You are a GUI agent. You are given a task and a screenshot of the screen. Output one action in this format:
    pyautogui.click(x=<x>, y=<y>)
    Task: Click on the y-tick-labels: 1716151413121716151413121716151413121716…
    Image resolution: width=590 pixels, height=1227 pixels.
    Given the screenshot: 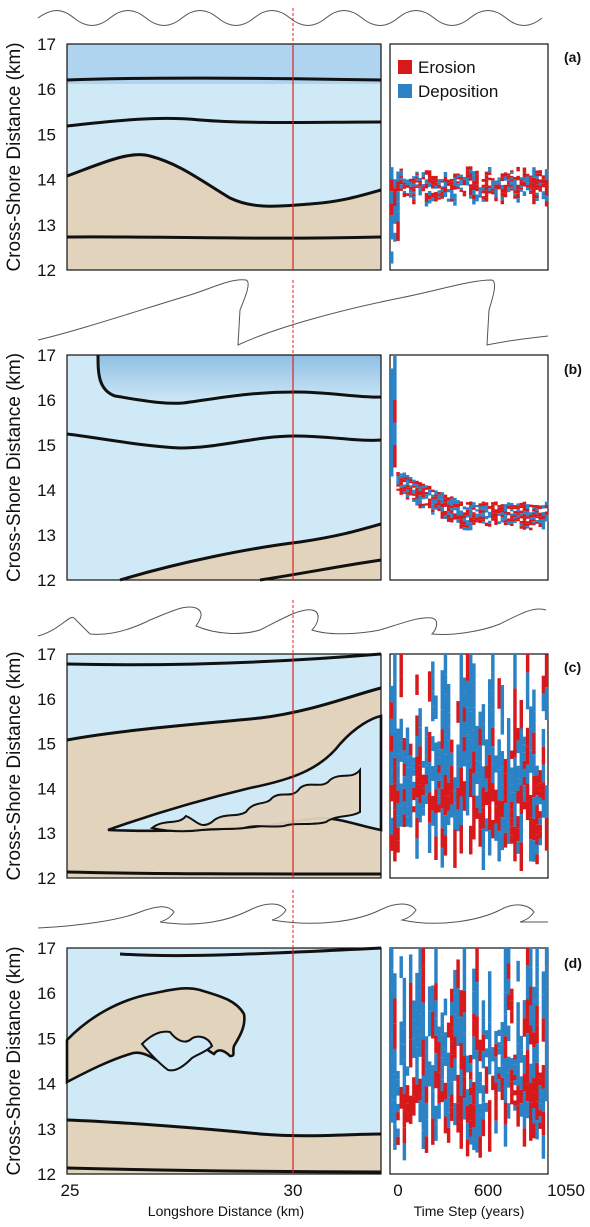 What is the action you would take?
    pyautogui.click(x=46, y=609)
    